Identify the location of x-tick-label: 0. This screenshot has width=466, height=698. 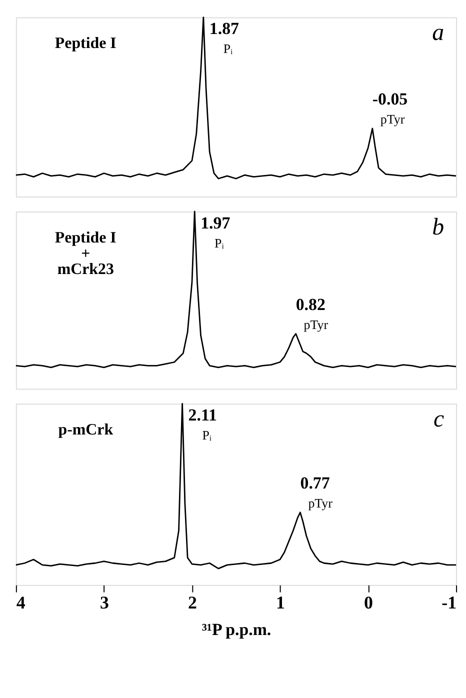
(369, 602).